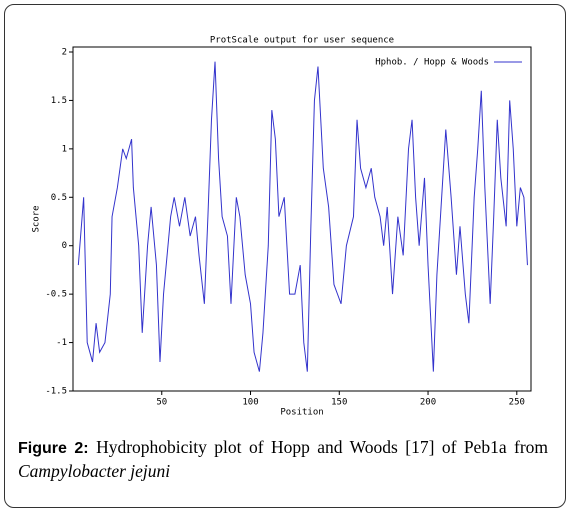  Describe the element at coordinates (432, 63) in the screenshot. I see `legend-label: Hphob. / Hopp & Woods` at that location.